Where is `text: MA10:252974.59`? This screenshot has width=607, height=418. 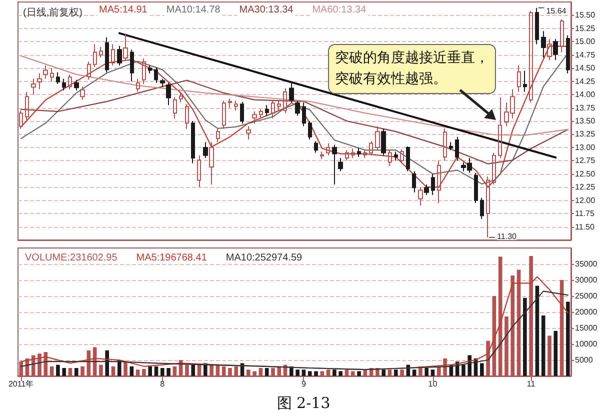
text: MA10:252974.59 is located at coordinates (264, 258).